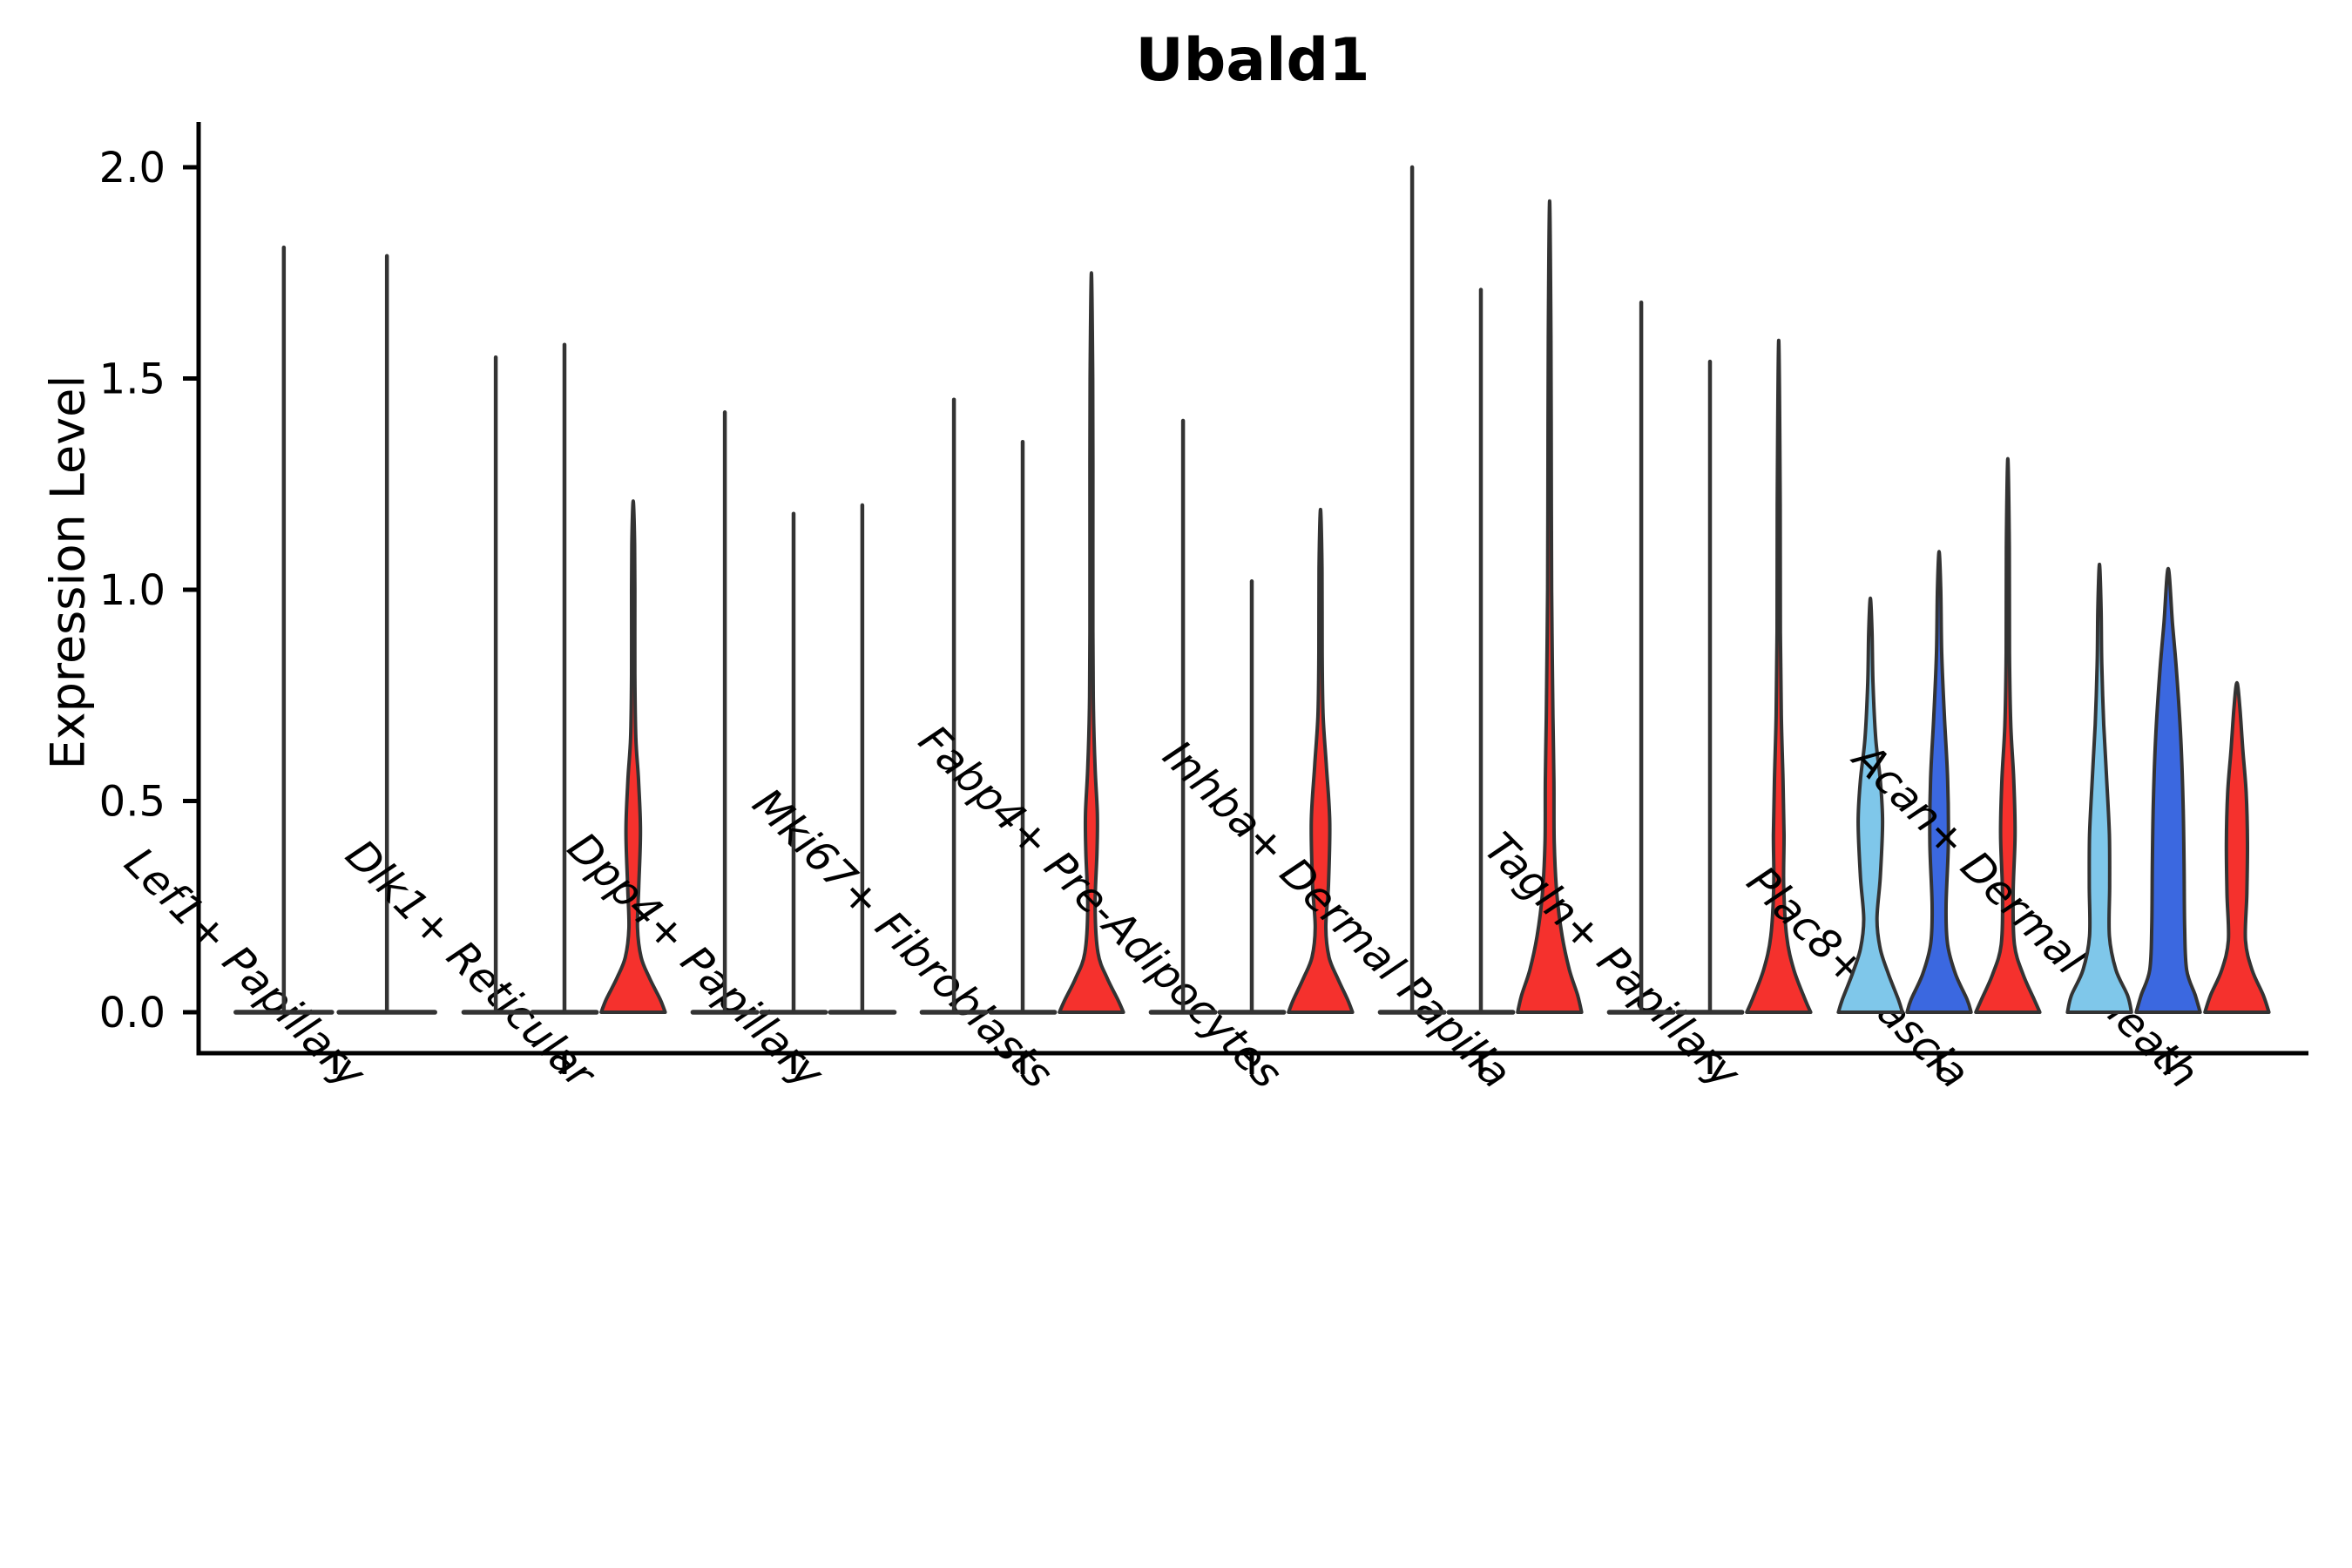 The height and width of the screenshot is (1568, 2352). What do you see at coordinates (132, 590) in the screenshot?
I see `y-tick-label: 1.0` at bounding box center [132, 590].